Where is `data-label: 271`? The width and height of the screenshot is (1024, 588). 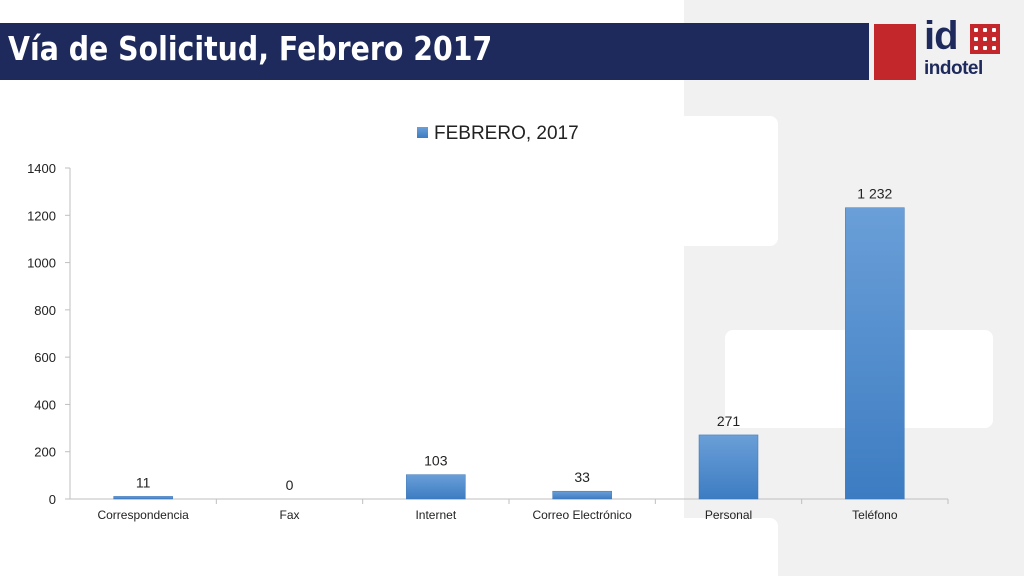 data-label: 271 is located at coordinates (729, 421).